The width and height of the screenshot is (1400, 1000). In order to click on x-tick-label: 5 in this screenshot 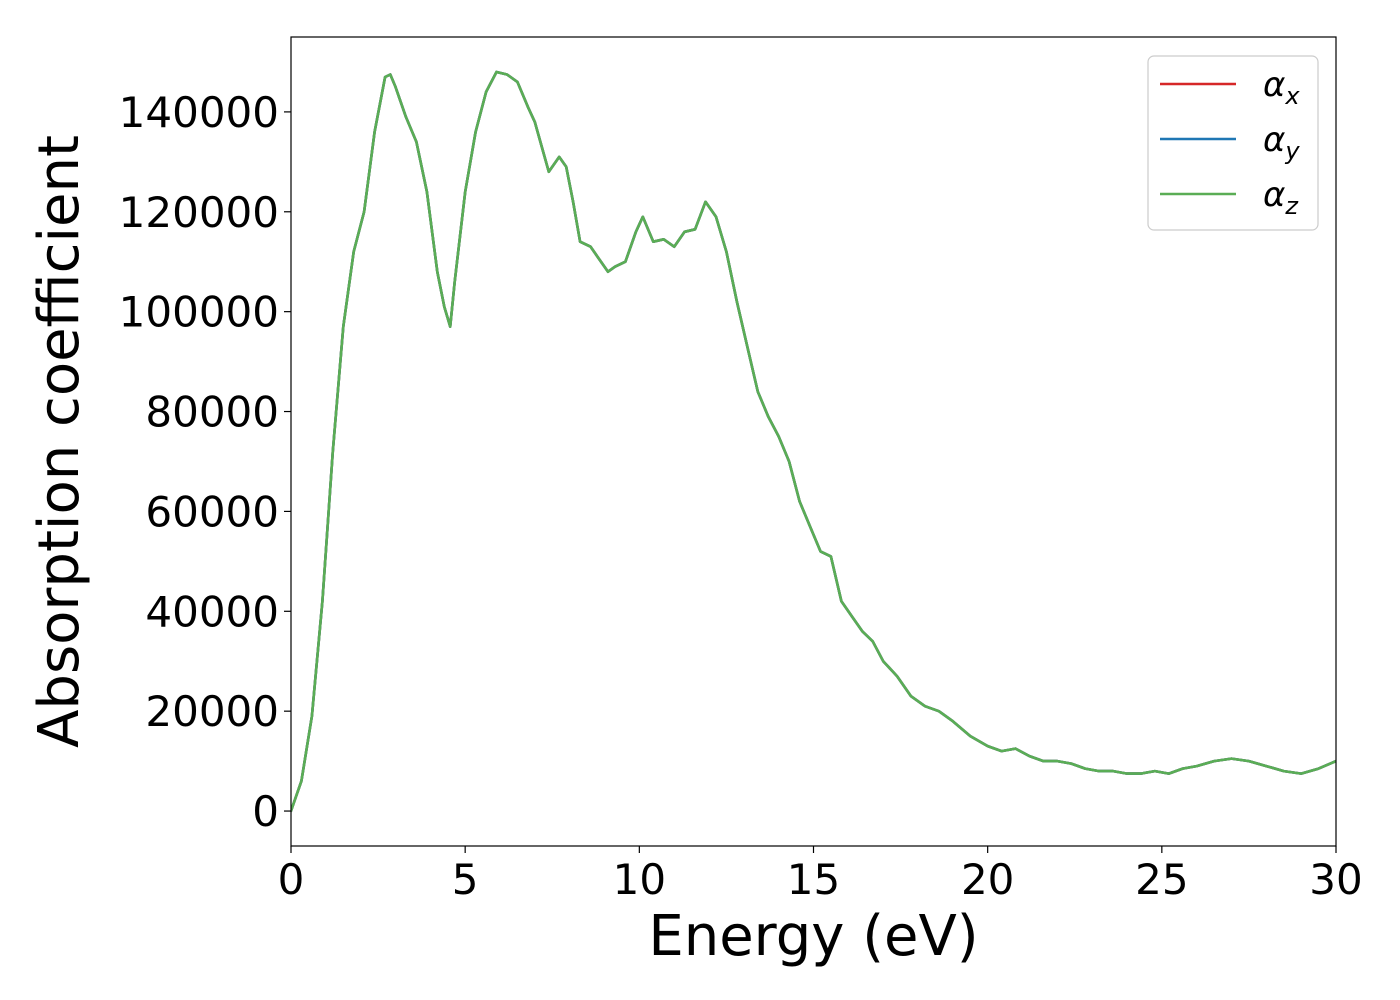, I will do `click(465, 879)`.